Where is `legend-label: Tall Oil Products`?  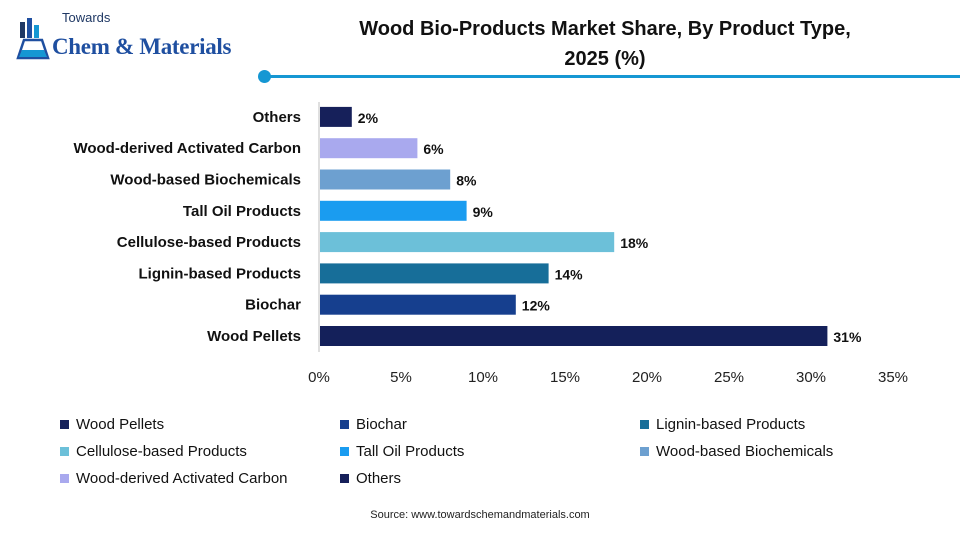
legend-label: Tall Oil Products is located at coordinates (410, 451).